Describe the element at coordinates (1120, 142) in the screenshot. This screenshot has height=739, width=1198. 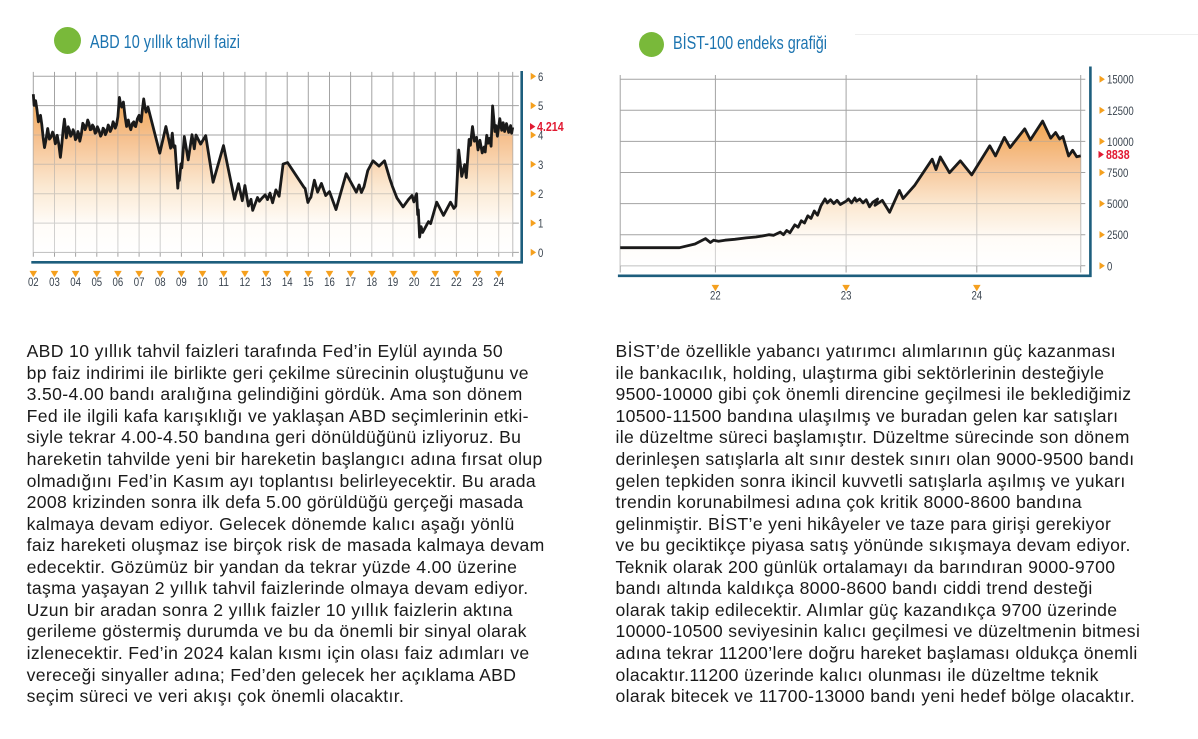
I see `svg-text: 10000` at that location.